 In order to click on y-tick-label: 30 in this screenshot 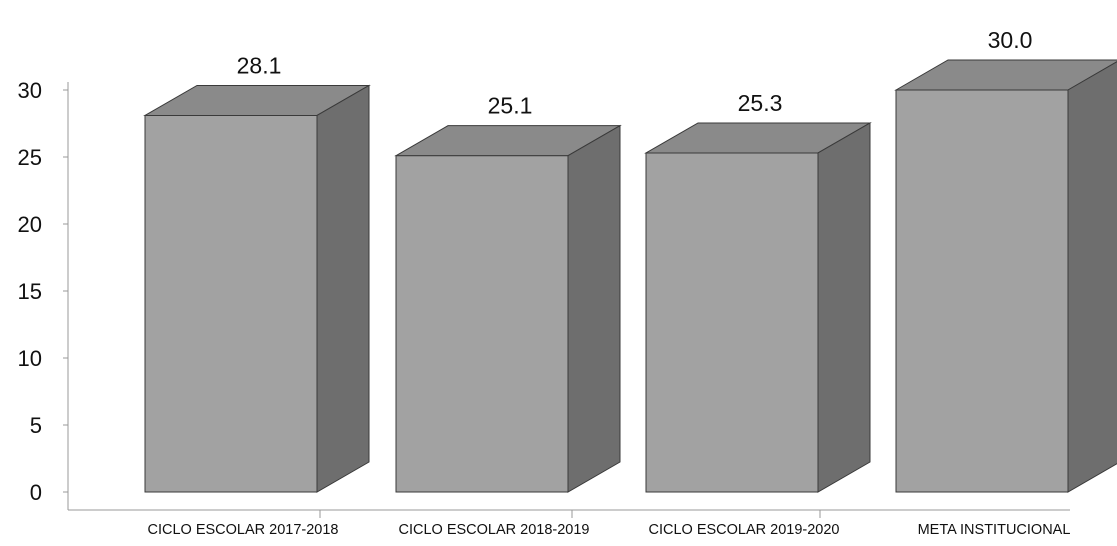, I will do `click(30, 90)`.